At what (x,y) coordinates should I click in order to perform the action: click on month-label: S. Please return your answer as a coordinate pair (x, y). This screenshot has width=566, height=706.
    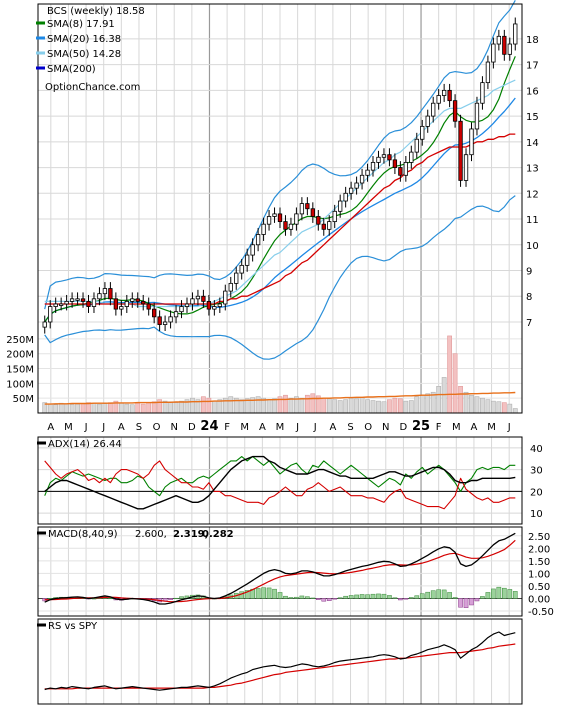
    Looking at the image, I should click on (350, 427).